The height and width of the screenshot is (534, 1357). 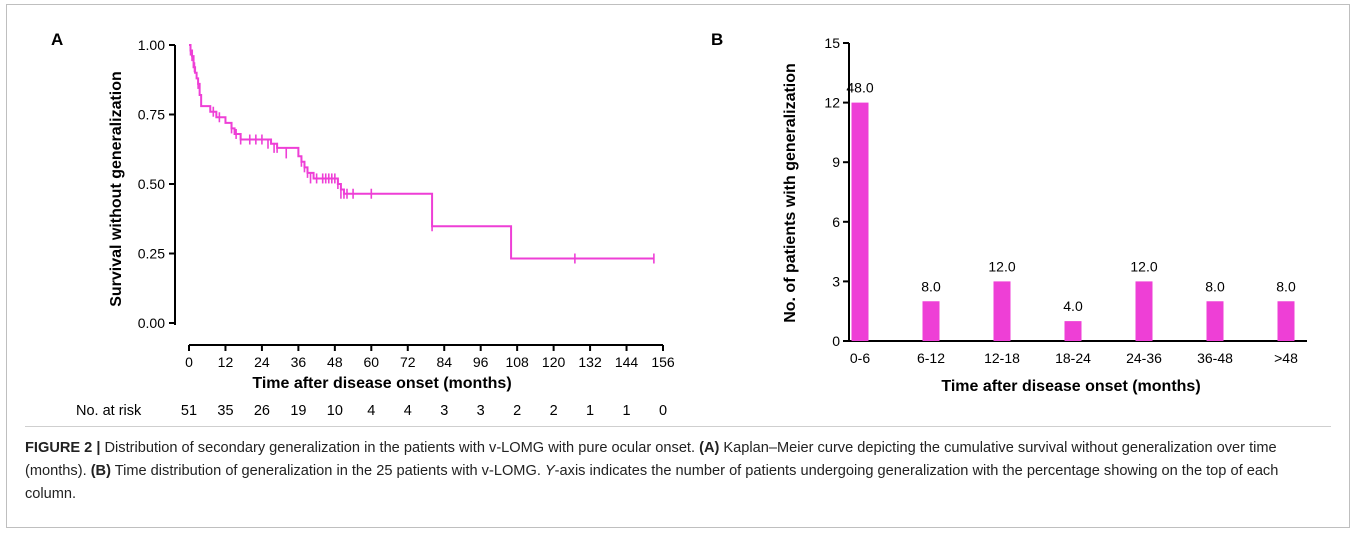 I want to click on panel-b-y-axis-label: No. of patients with generalization, so click(x=790, y=193).